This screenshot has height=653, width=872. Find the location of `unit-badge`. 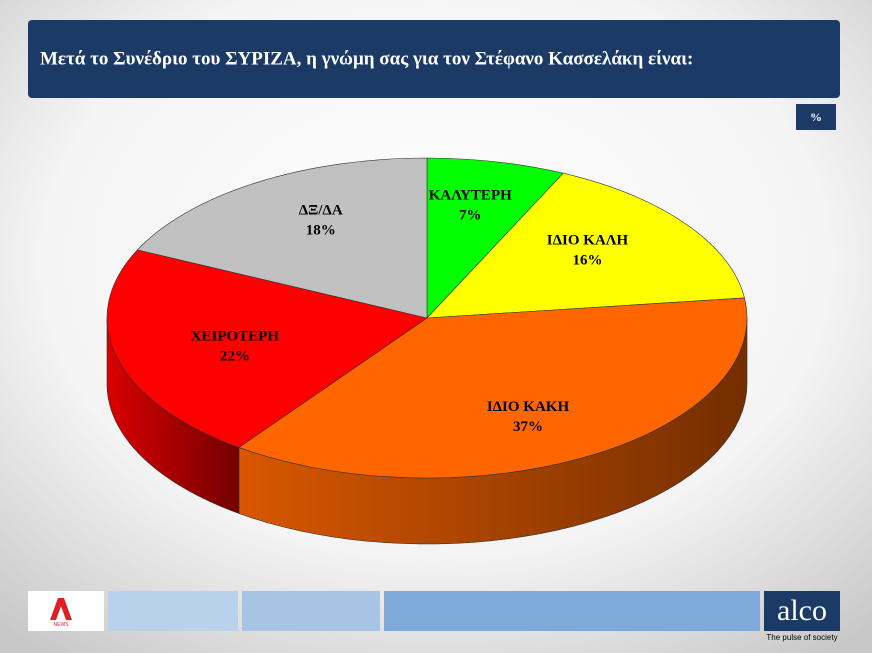

unit-badge is located at coordinates (816, 117).